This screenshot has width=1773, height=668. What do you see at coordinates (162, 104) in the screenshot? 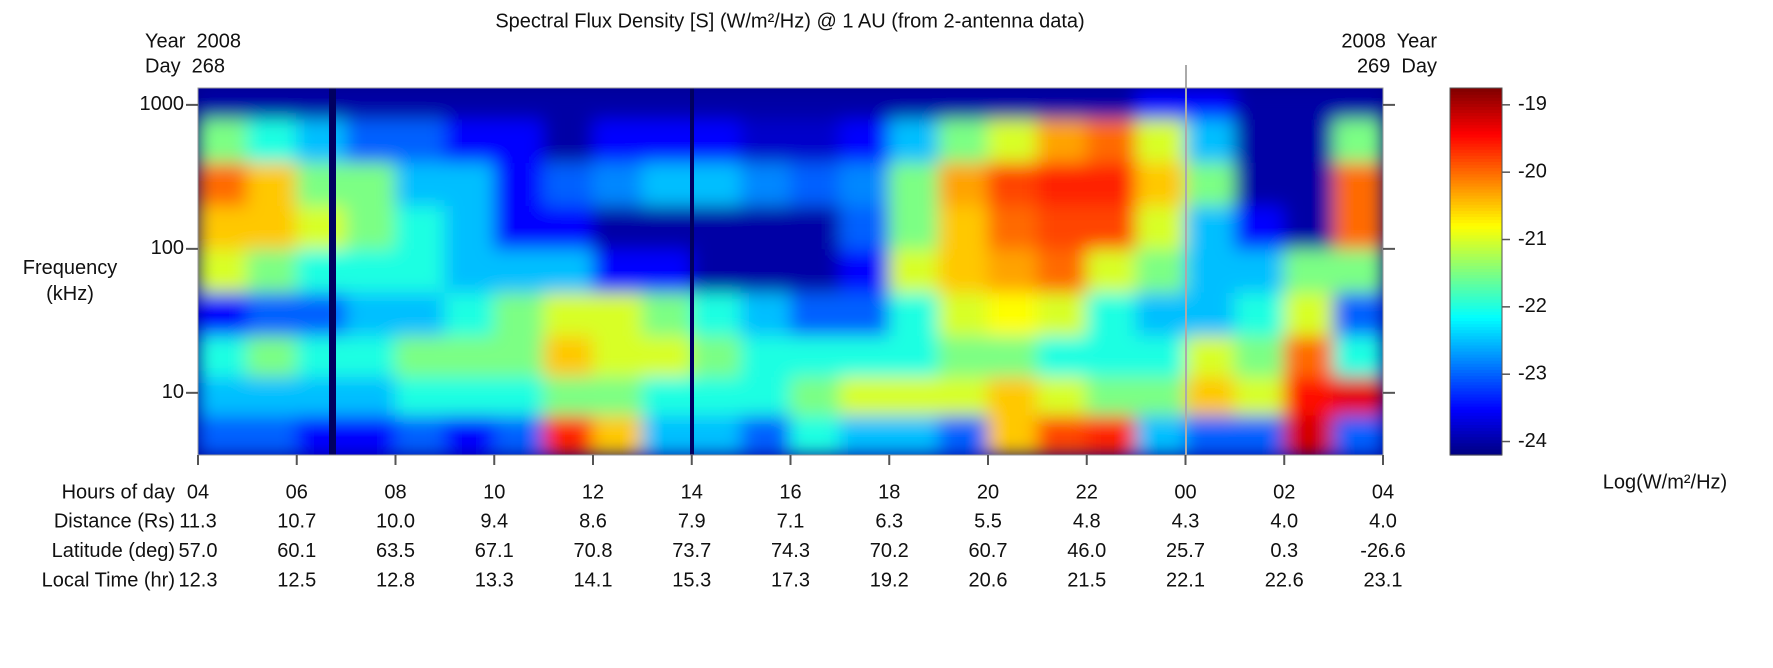
I see `y-tick-label: 1000` at bounding box center [162, 104].